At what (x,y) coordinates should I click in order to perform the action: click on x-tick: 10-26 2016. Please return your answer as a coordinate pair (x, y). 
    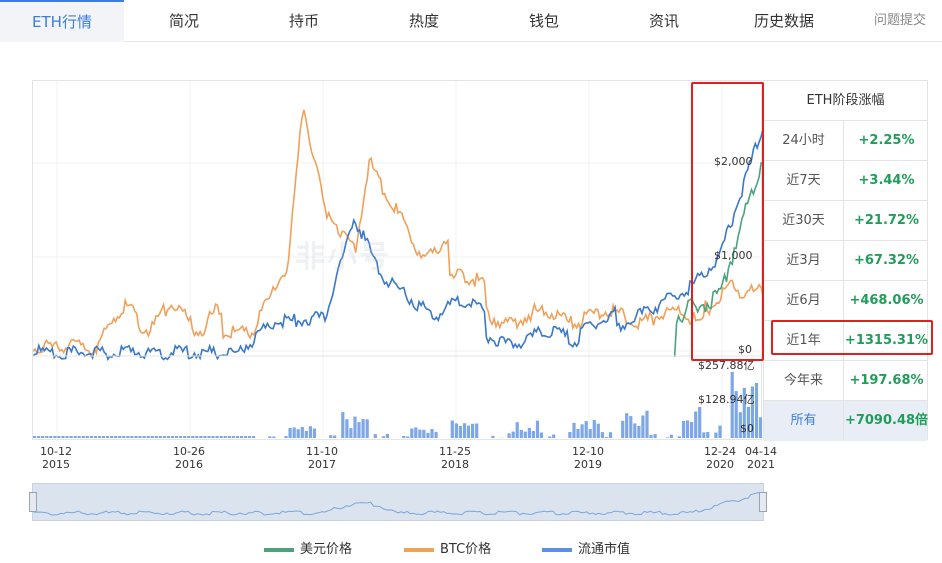
    Looking at the image, I should click on (189, 458).